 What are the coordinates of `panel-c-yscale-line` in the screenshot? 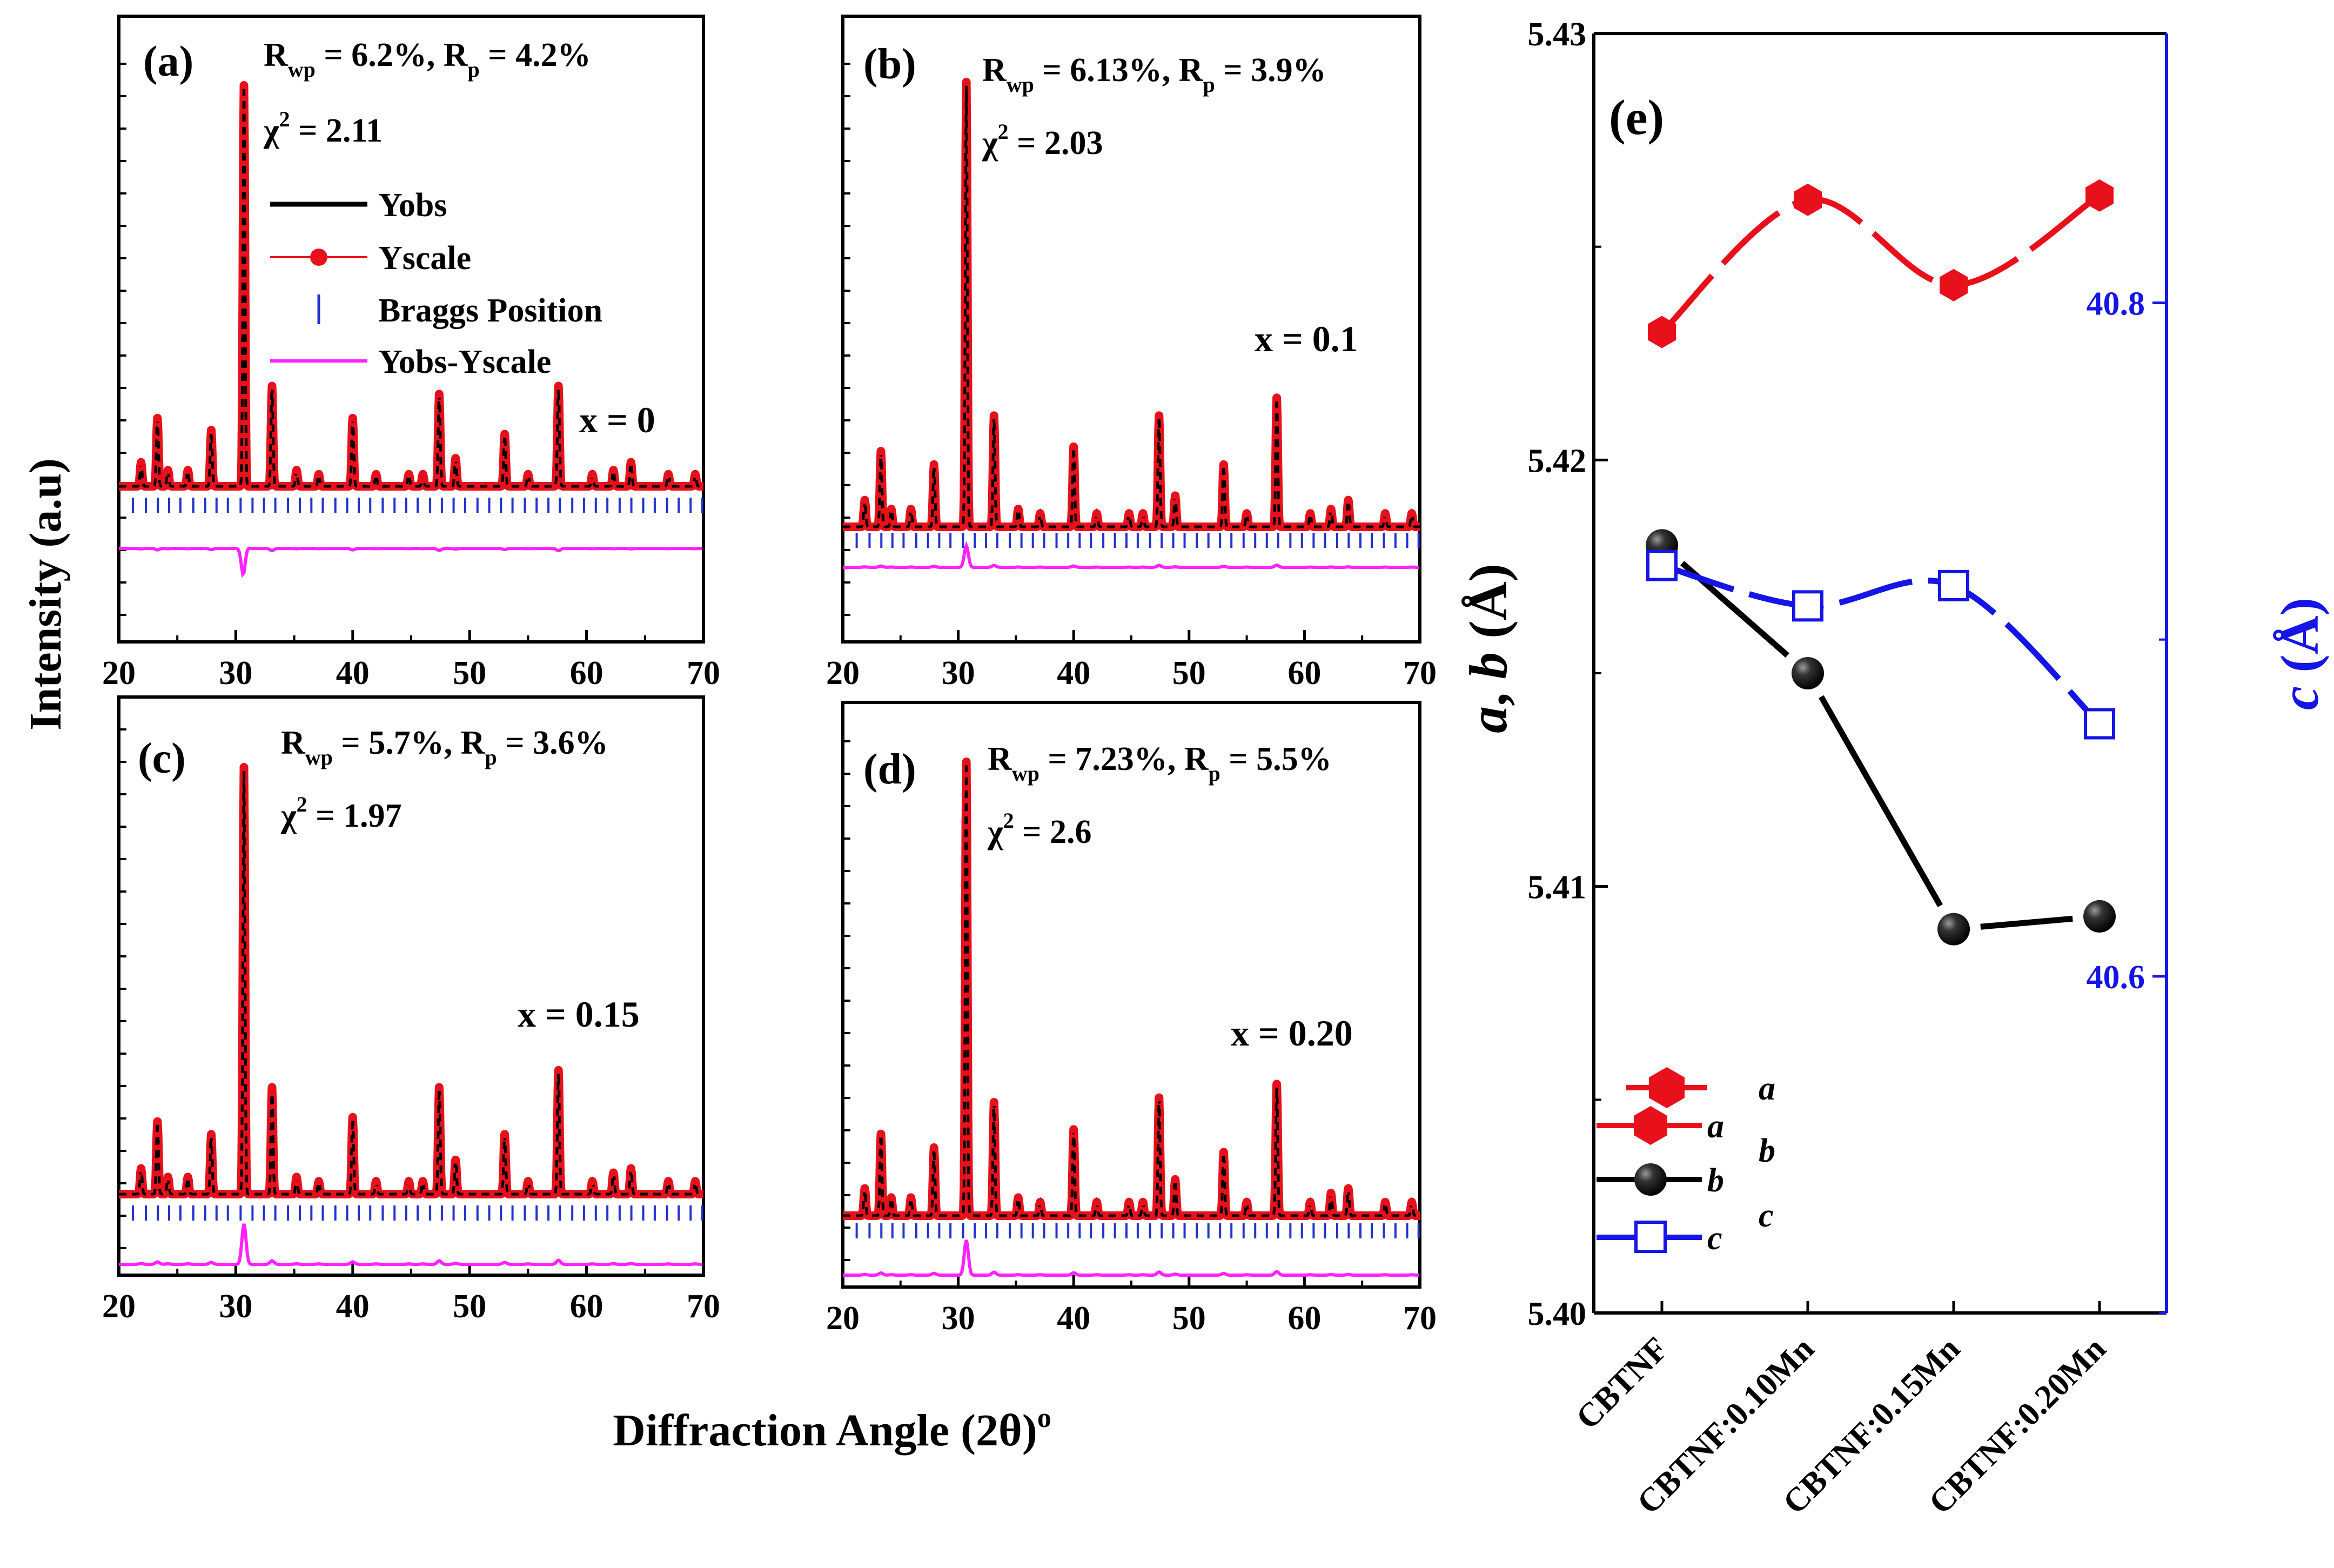 It's located at (411, 980).